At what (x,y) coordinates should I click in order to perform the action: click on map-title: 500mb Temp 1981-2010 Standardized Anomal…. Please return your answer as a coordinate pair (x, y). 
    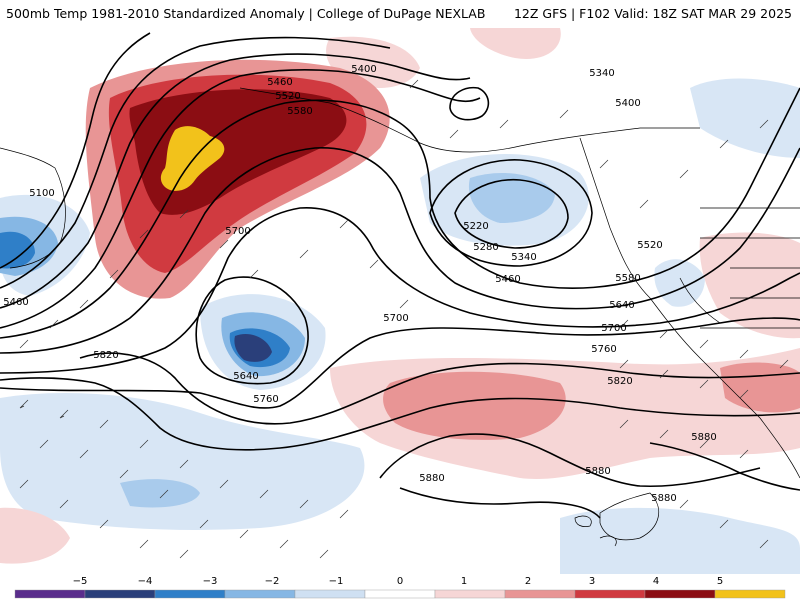
    Looking at the image, I should click on (246, 13).